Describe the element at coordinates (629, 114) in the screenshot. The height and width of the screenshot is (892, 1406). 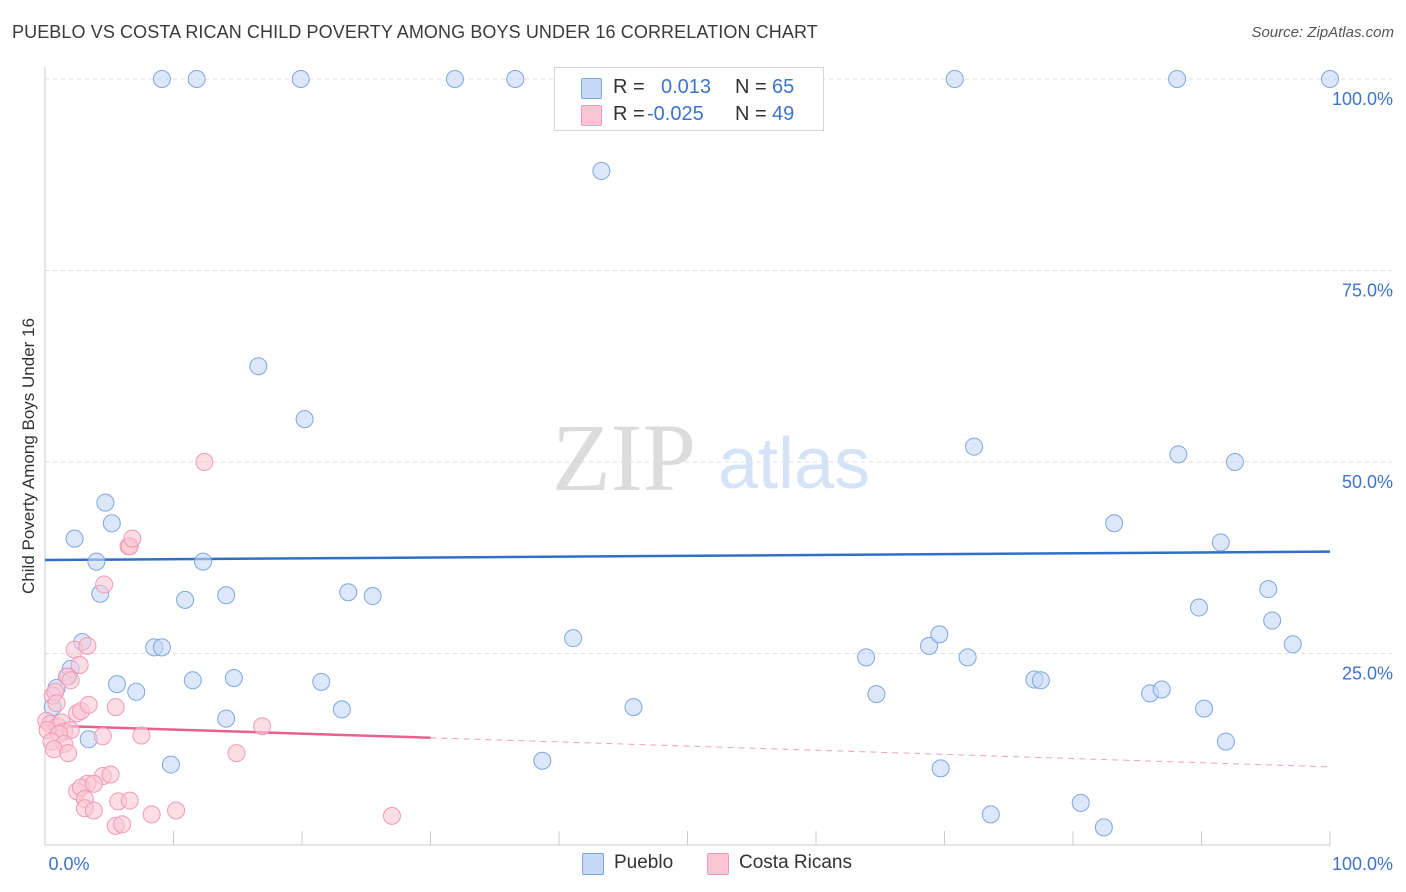
I see `legend-r-label: R =` at that location.